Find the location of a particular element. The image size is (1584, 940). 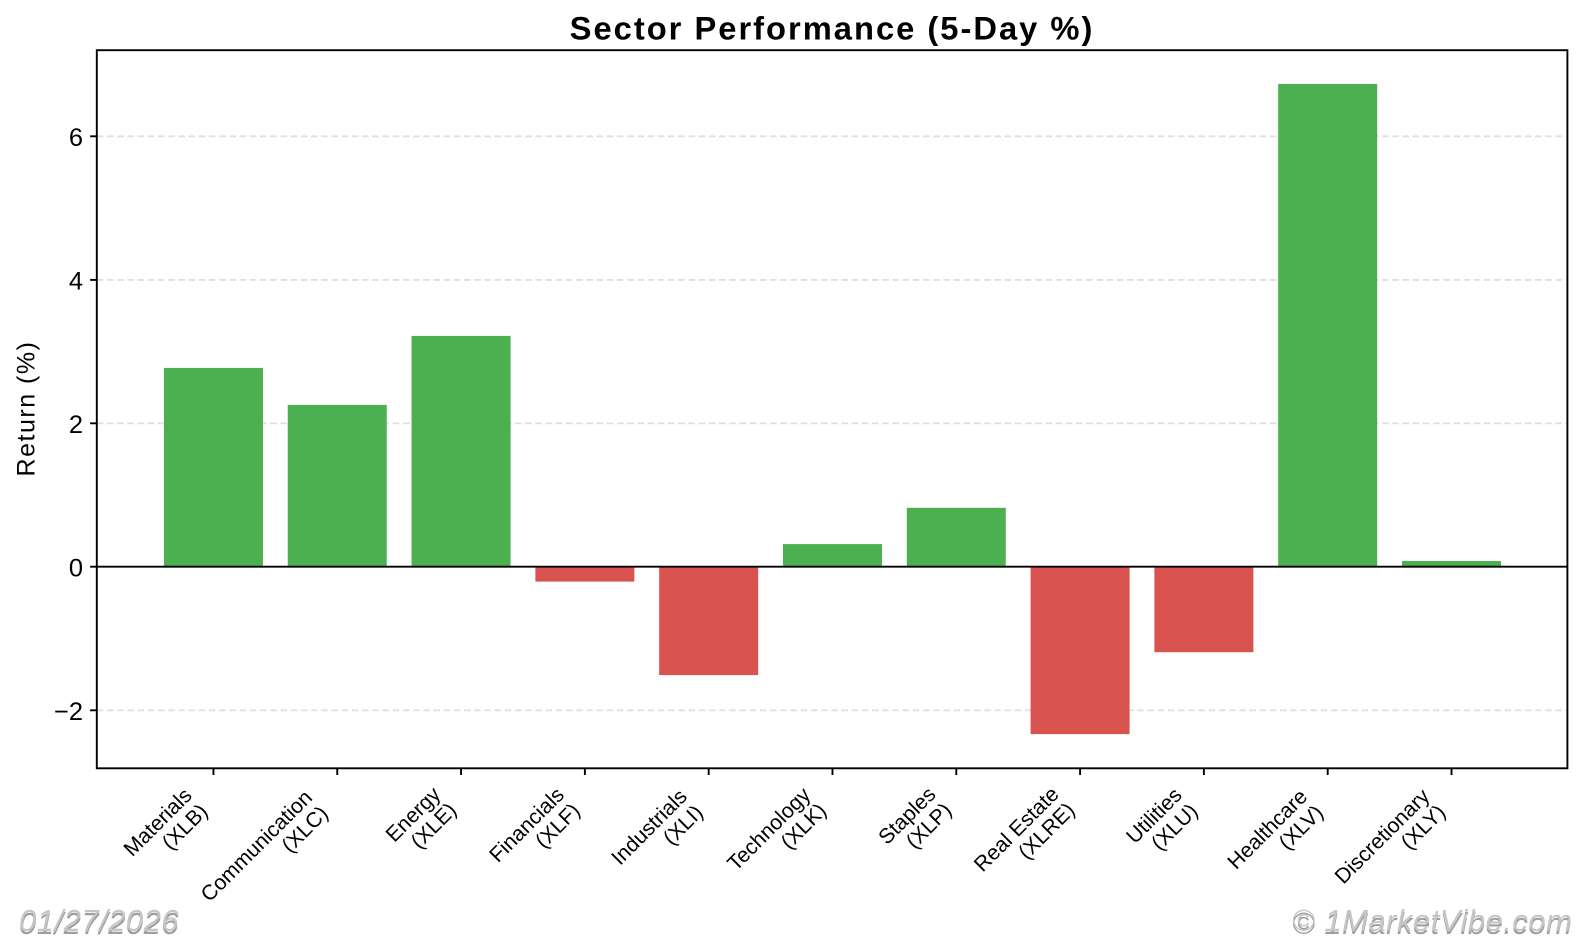

svg-text: Return (%) is located at coordinates (27, 409).